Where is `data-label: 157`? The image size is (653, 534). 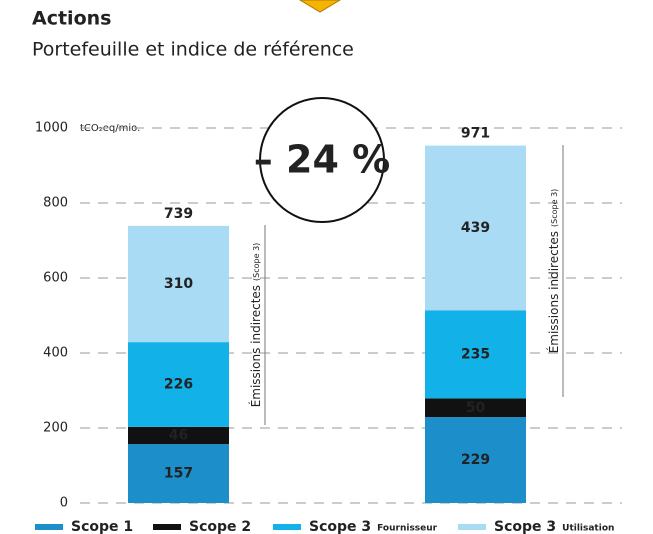 data-label: 157 is located at coordinates (178, 474).